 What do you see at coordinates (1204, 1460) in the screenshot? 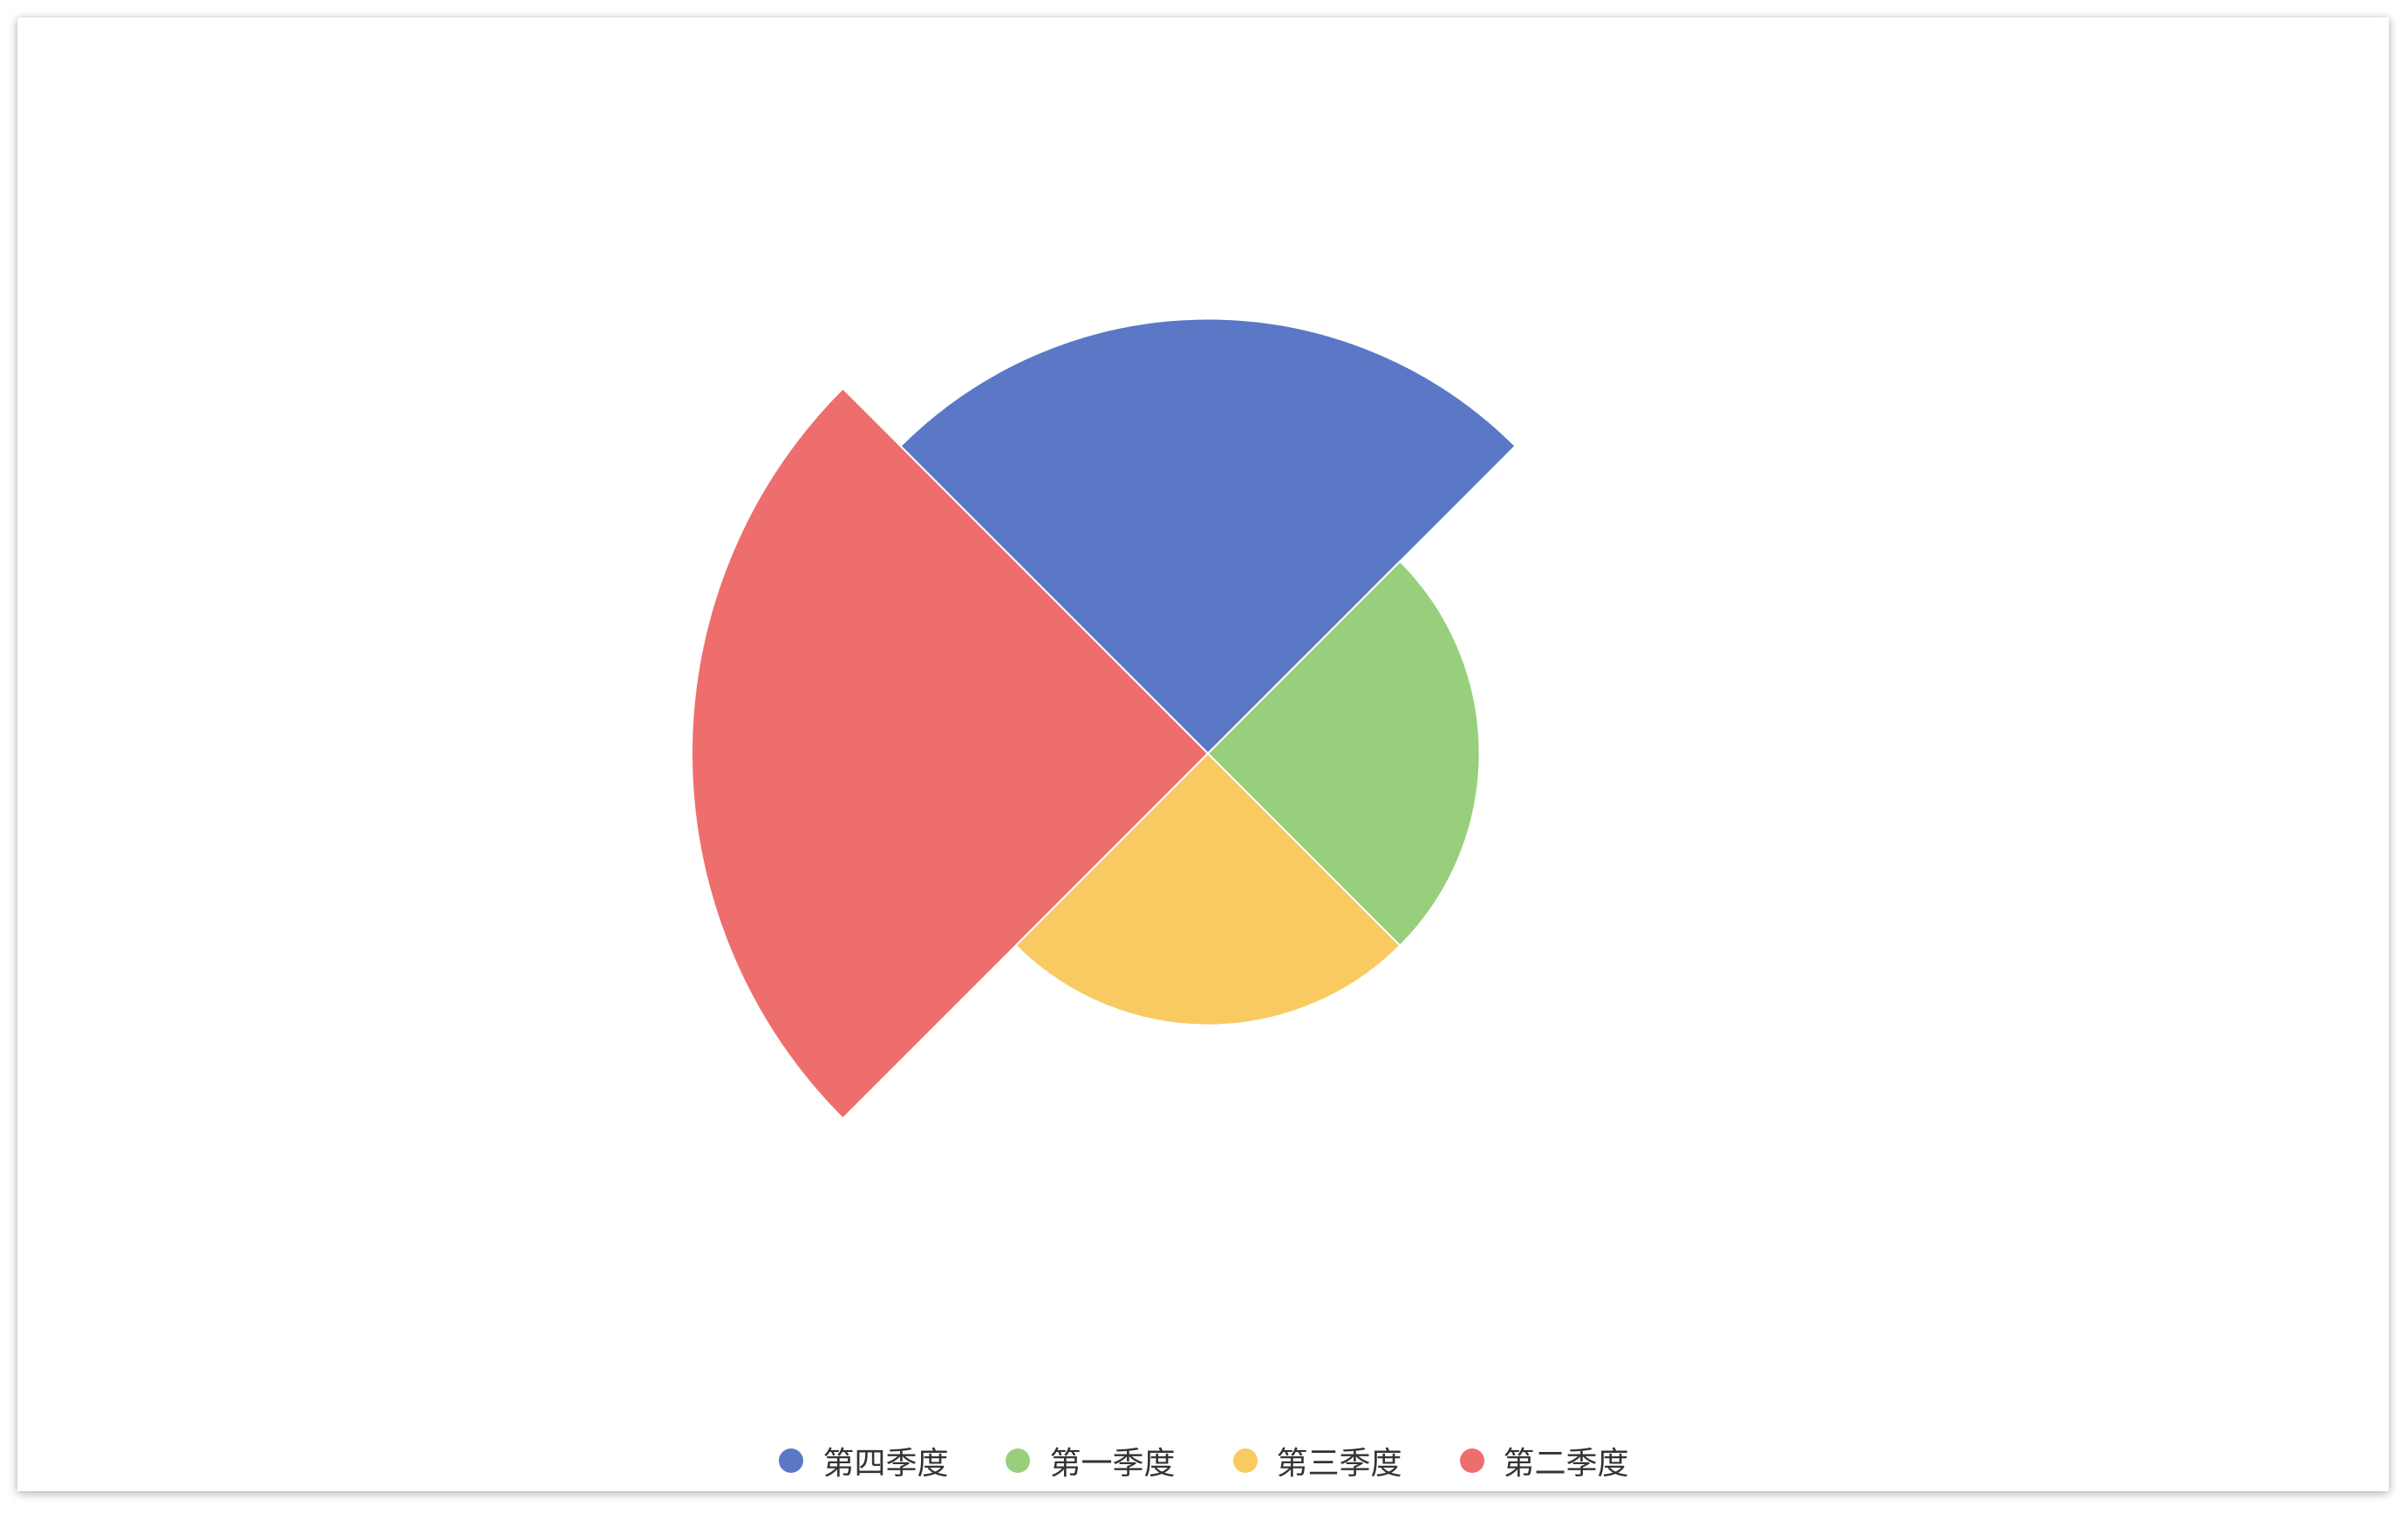
I see `legend: 第四季度 第一季度 第三季度 第二季度` at bounding box center [1204, 1460].